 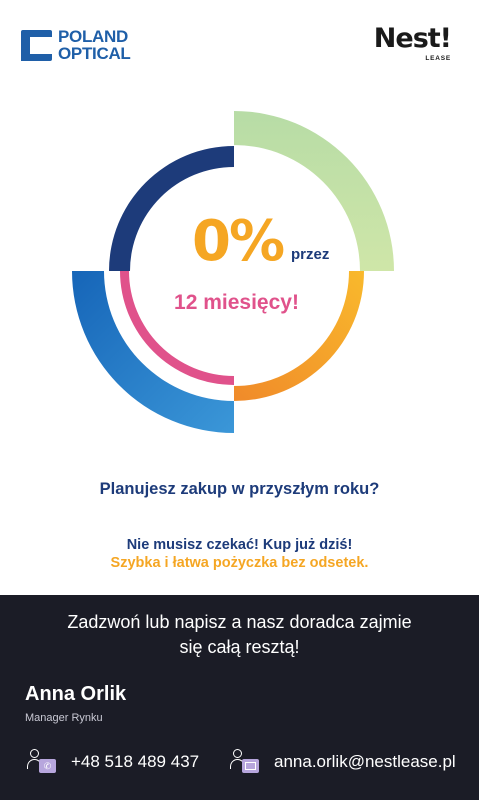 I want to click on ring-segment-green, so click(x=314, y=191).